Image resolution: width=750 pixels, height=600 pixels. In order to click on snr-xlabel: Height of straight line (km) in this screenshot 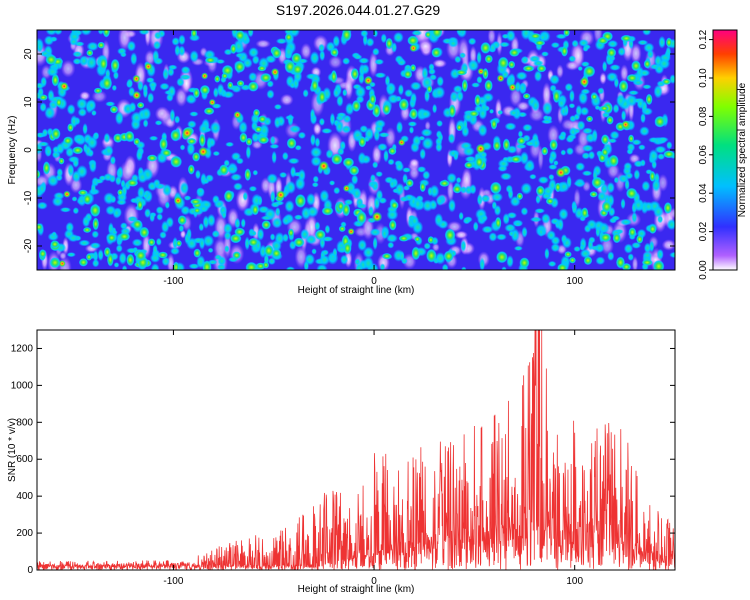, I will do `click(356, 589)`.